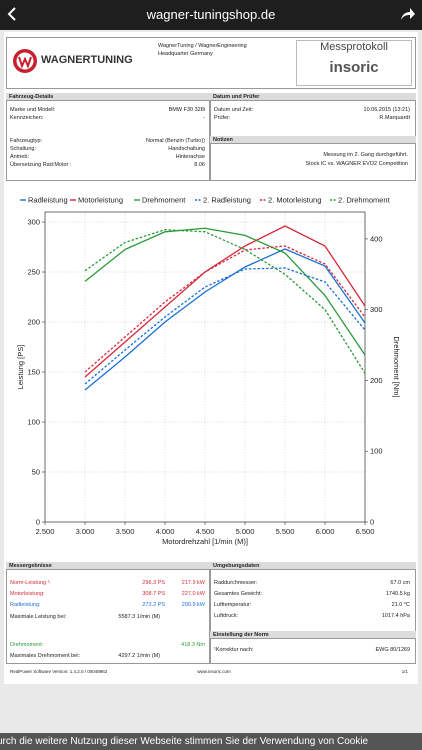  Describe the element at coordinates (33, 322) in the screenshot. I see `y-tick-label: 200` at that location.